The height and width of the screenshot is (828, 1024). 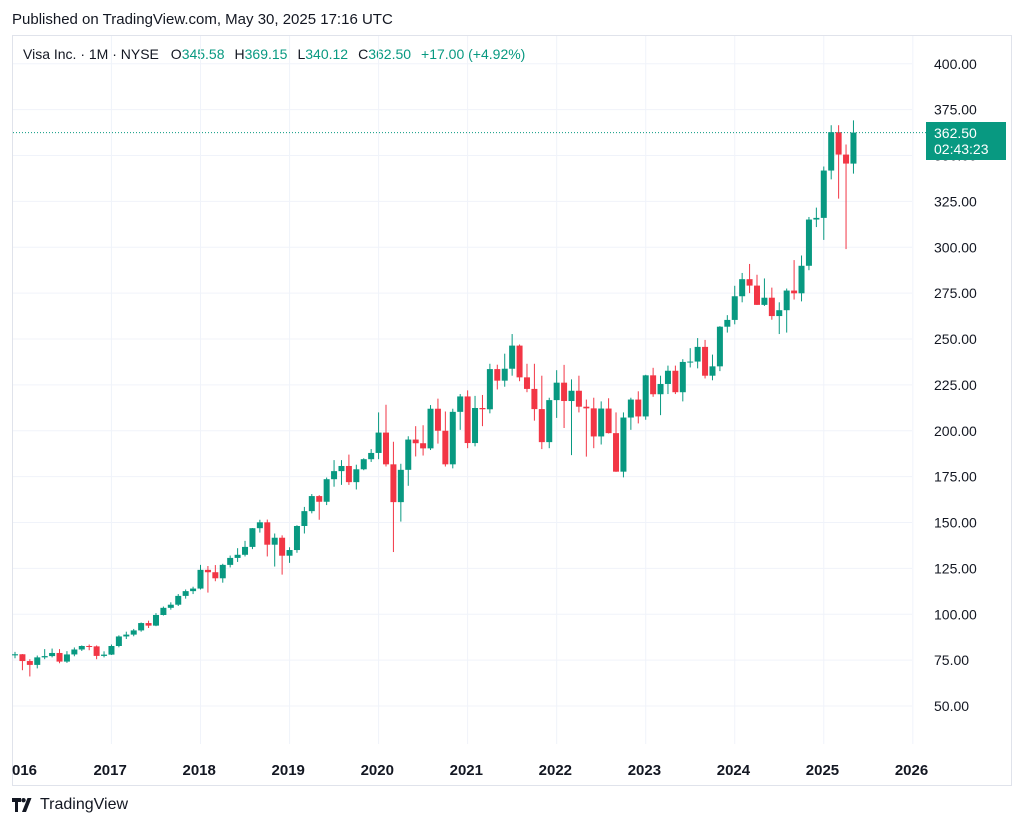 What do you see at coordinates (301, 54) in the screenshot?
I see `low-label: L` at bounding box center [301, 54].